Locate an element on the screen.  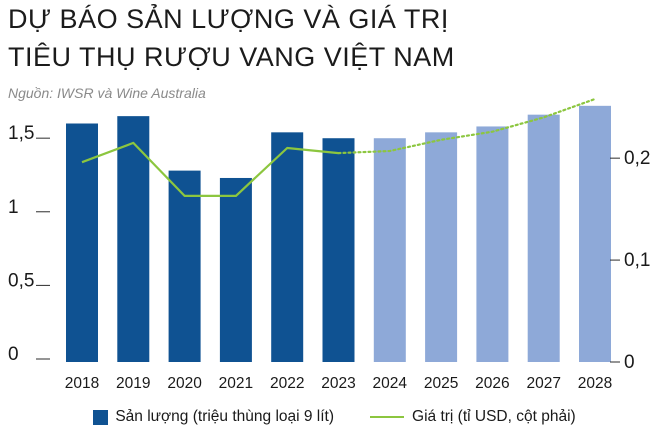
left-tick-label: 0 is located at coordinates (13, 354).